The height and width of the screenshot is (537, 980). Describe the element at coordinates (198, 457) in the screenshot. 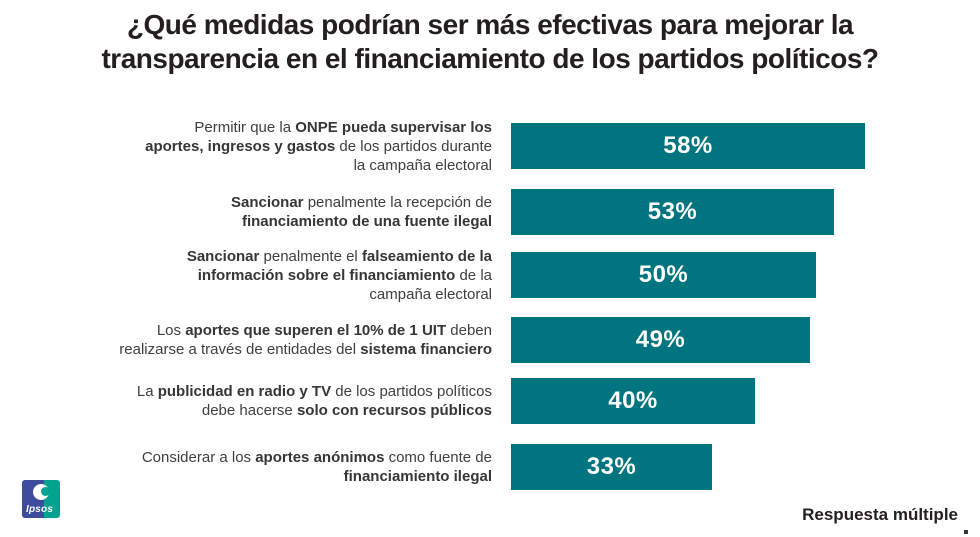

I see `label-segment: Considerar a los` at that location.